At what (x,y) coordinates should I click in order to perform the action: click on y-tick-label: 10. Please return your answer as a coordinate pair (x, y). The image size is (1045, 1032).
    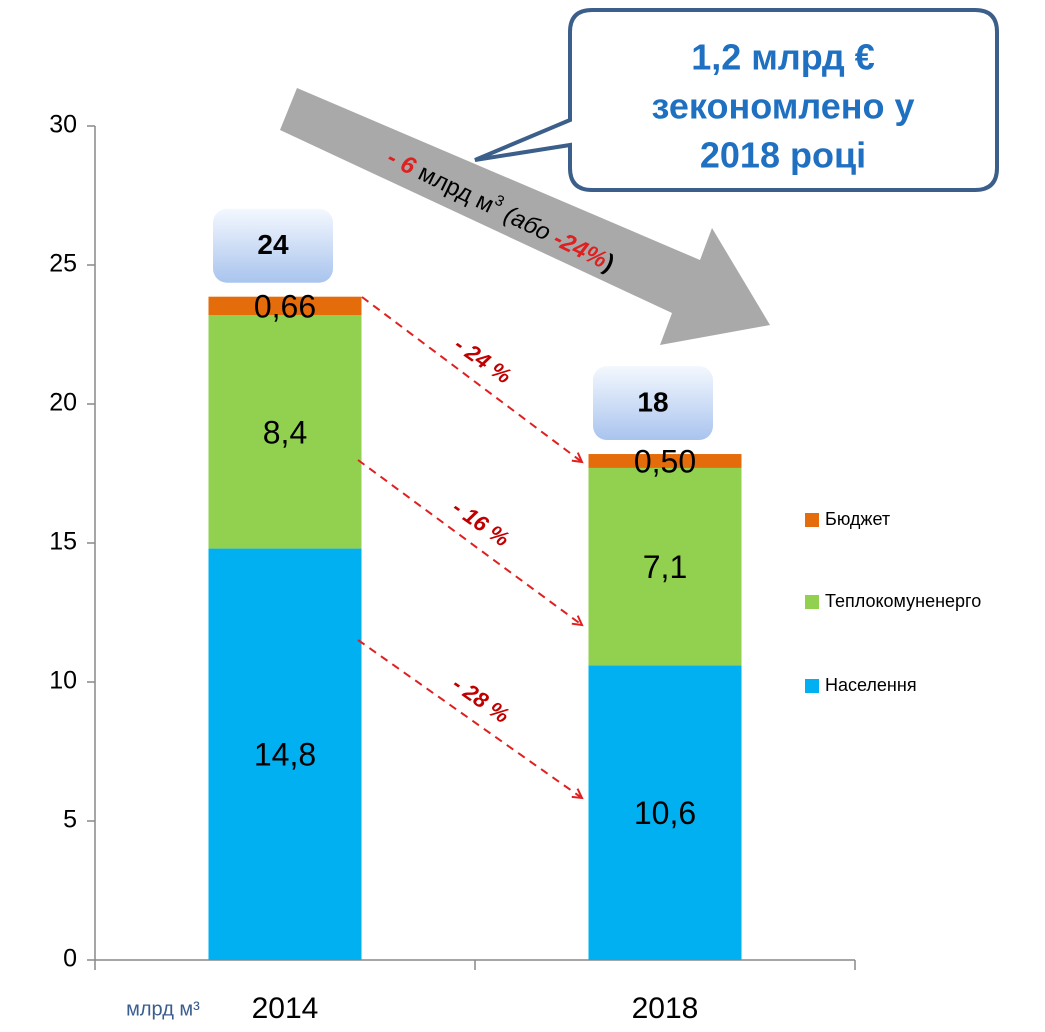
    Looking at the image, I should click on (63, 681).